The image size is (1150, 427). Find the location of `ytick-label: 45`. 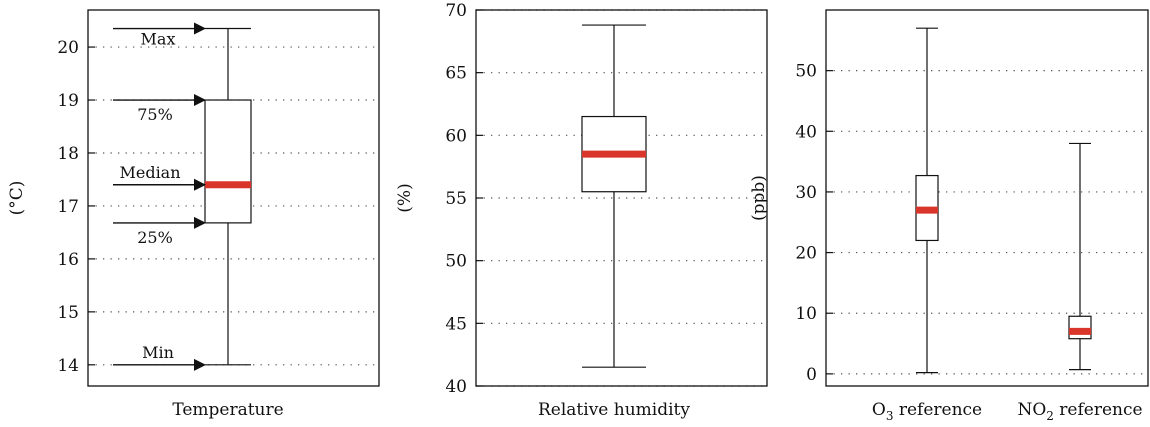

ytick-label: 45 is located at coordinates (456, 324).